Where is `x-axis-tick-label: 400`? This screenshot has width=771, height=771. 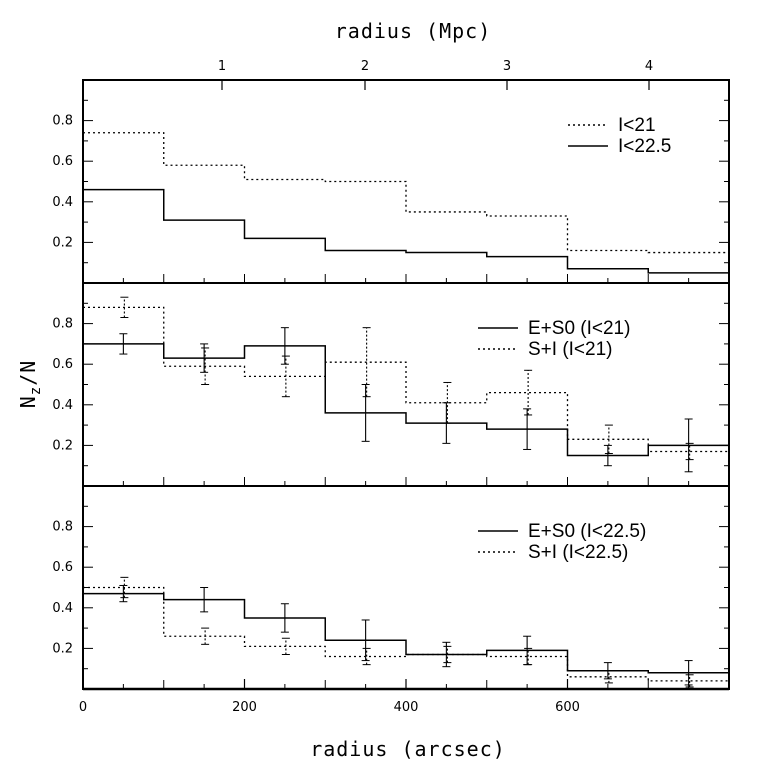 x-axis-tick-label: 400 is located at coordinates (406, 707).